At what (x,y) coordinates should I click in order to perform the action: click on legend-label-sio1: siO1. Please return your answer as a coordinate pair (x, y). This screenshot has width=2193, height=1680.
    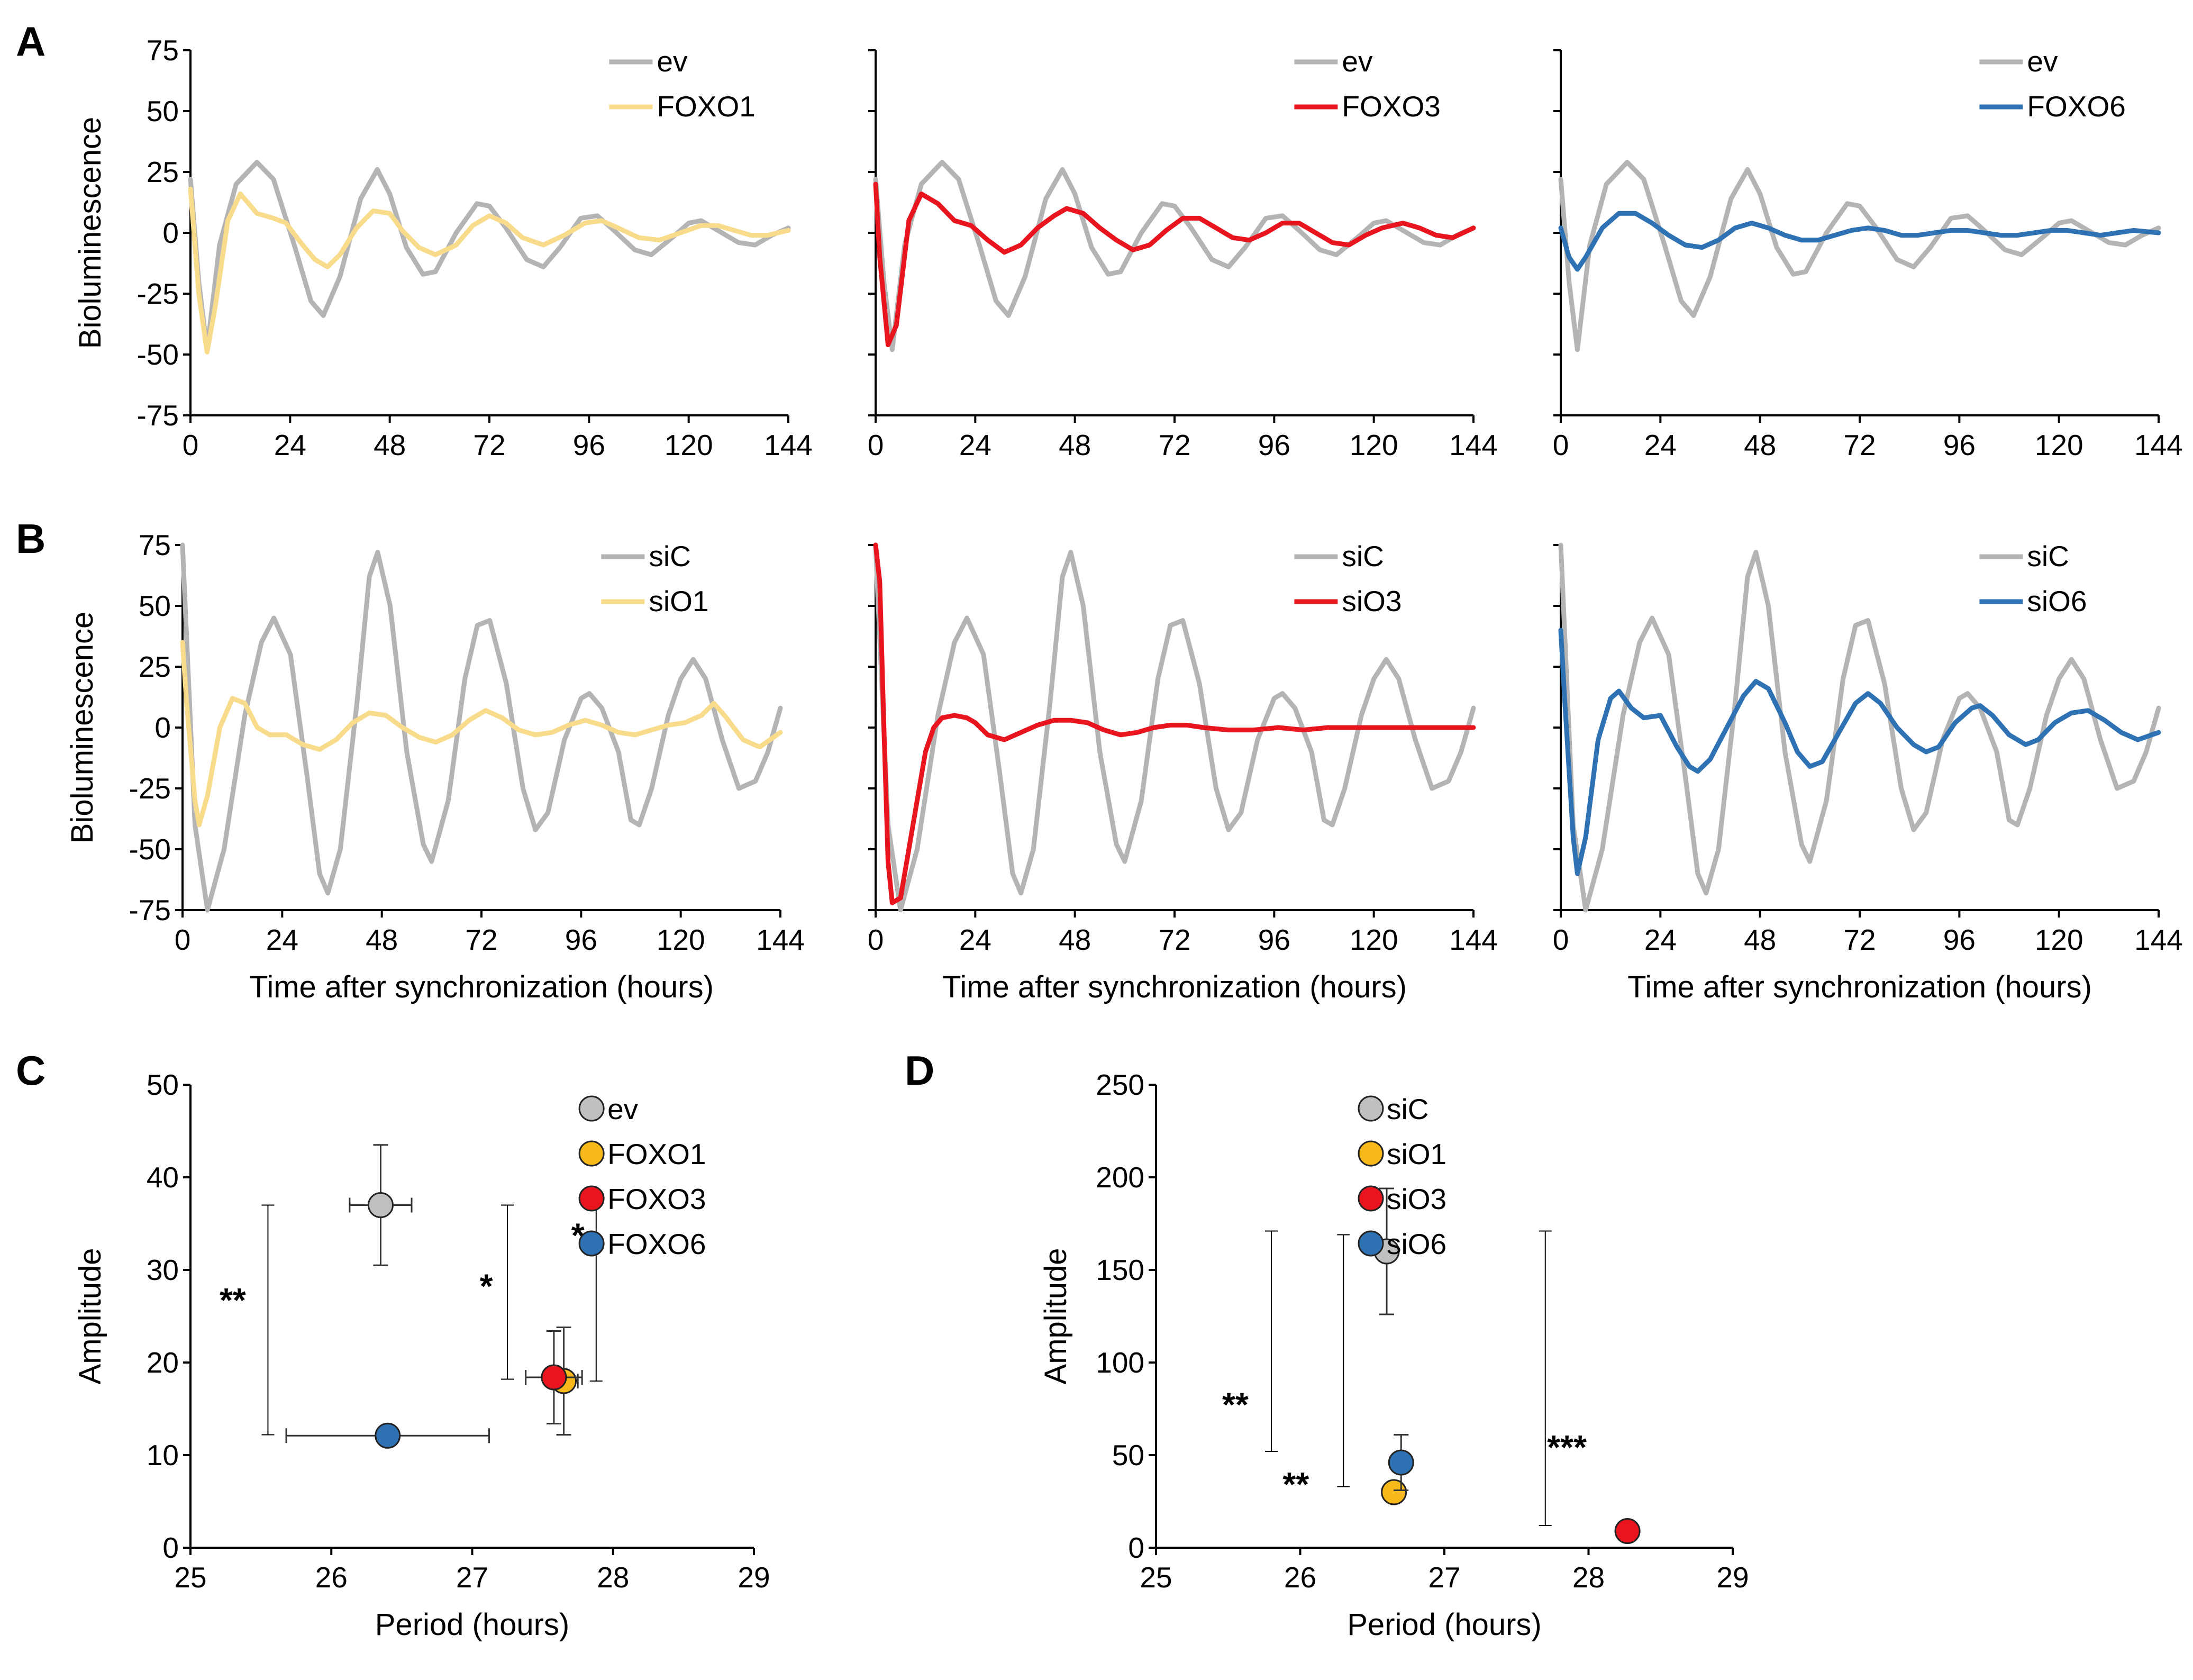
    Looking at the image, I should click on (678, 601).